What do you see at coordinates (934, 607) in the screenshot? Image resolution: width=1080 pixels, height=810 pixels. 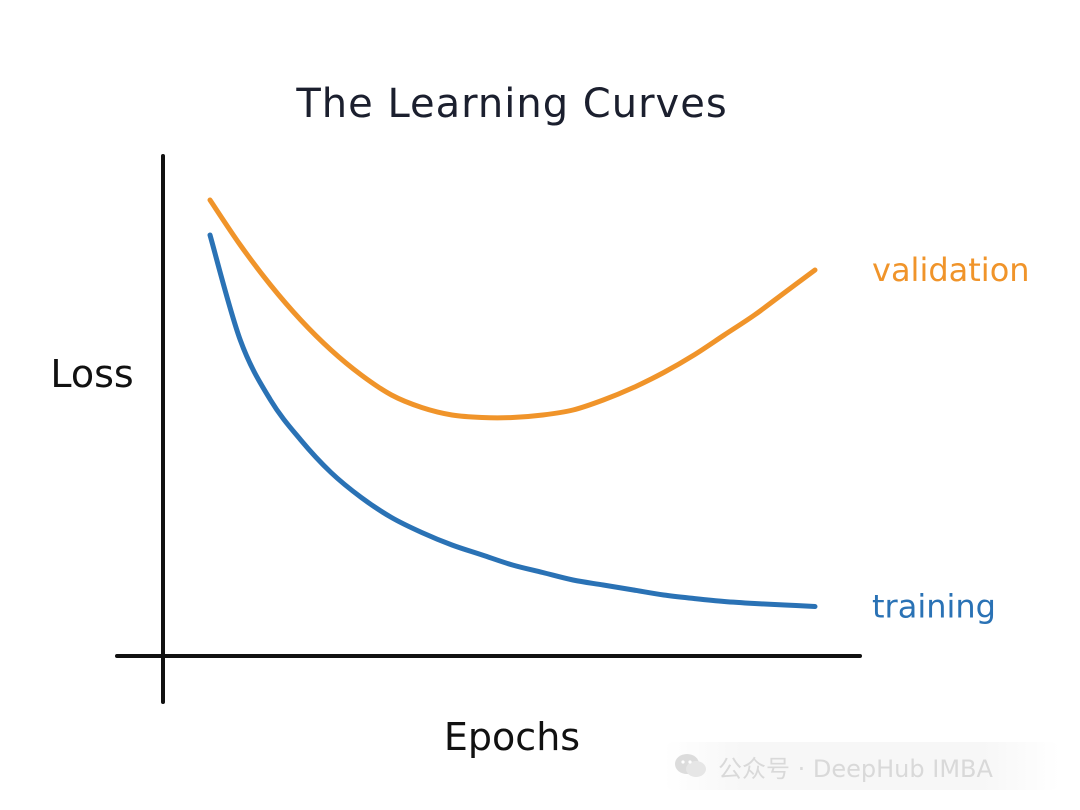 I see `training-series-label: training` at bounding box center [934, 607].